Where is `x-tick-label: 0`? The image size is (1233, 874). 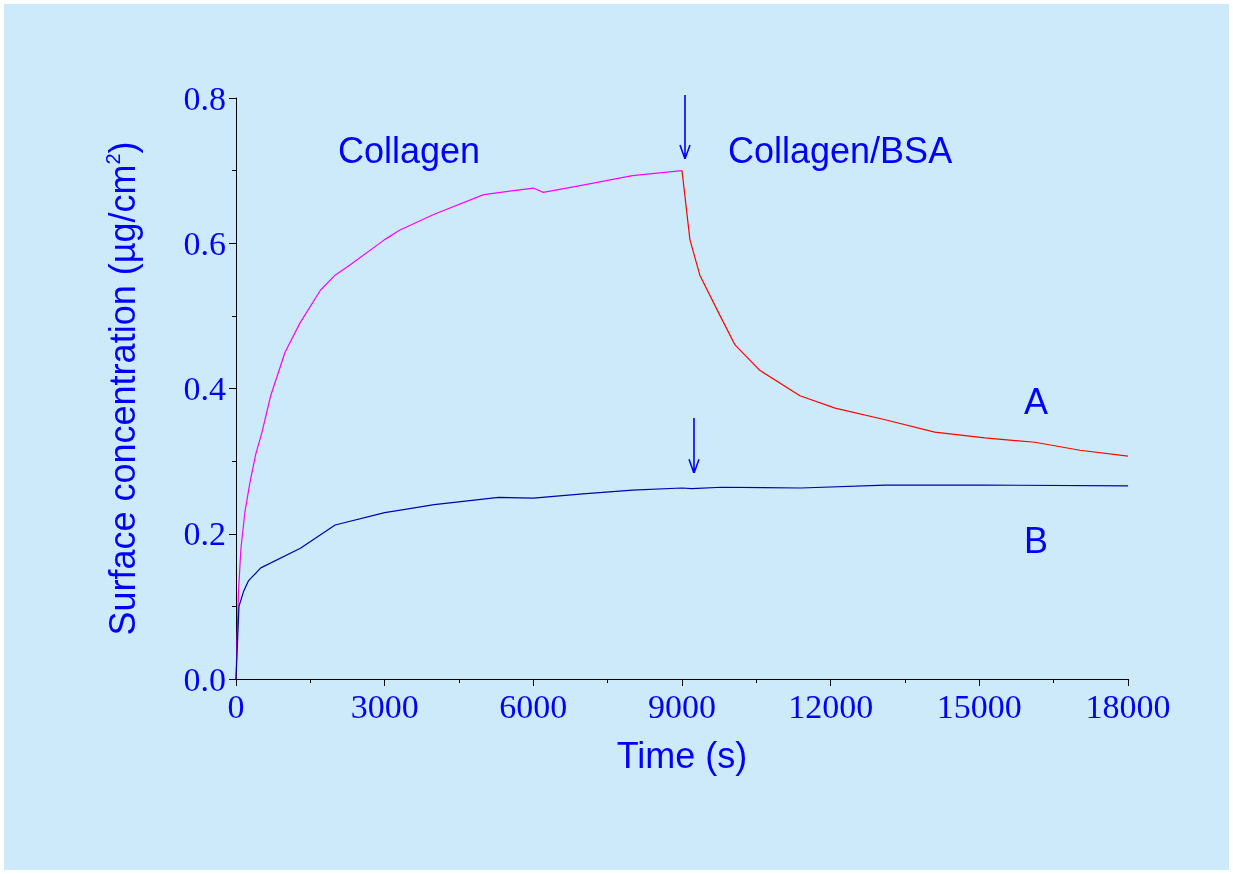
x-tick-label: 0 is located at coordinates (236, 706).